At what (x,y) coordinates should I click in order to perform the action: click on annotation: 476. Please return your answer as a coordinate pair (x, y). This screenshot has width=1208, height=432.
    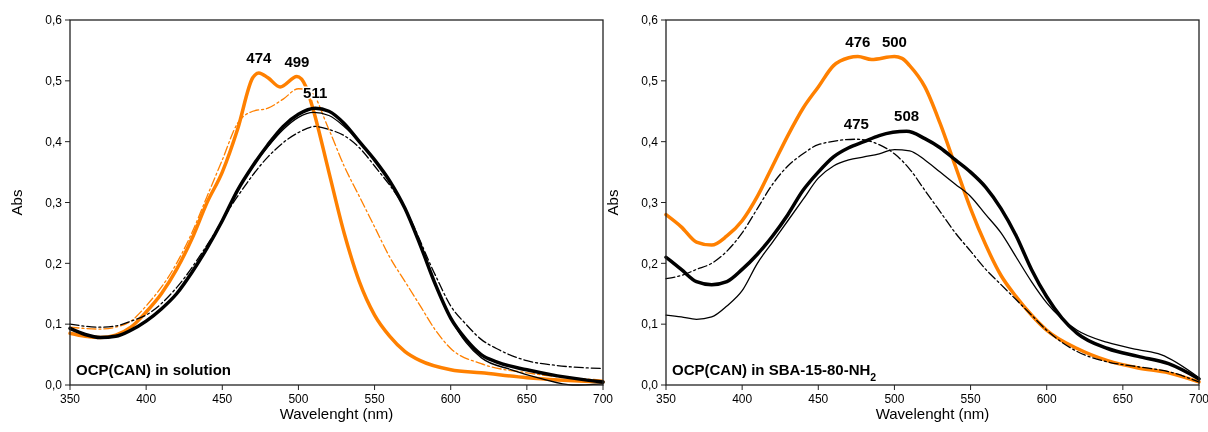
    Looking at the image, I should click on (858, 41).